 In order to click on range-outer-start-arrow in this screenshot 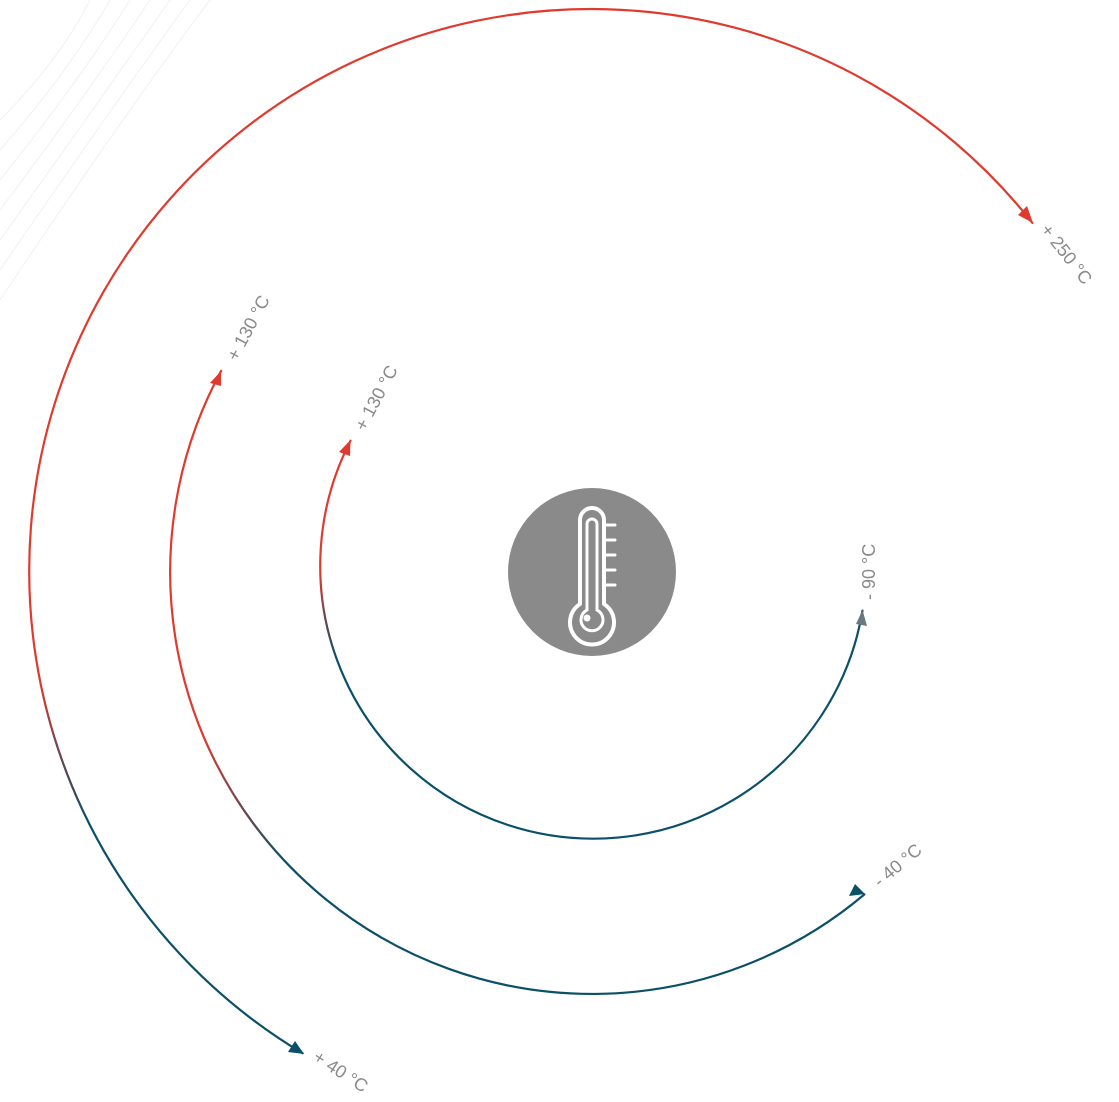, I will do `click(296, 1047)`.